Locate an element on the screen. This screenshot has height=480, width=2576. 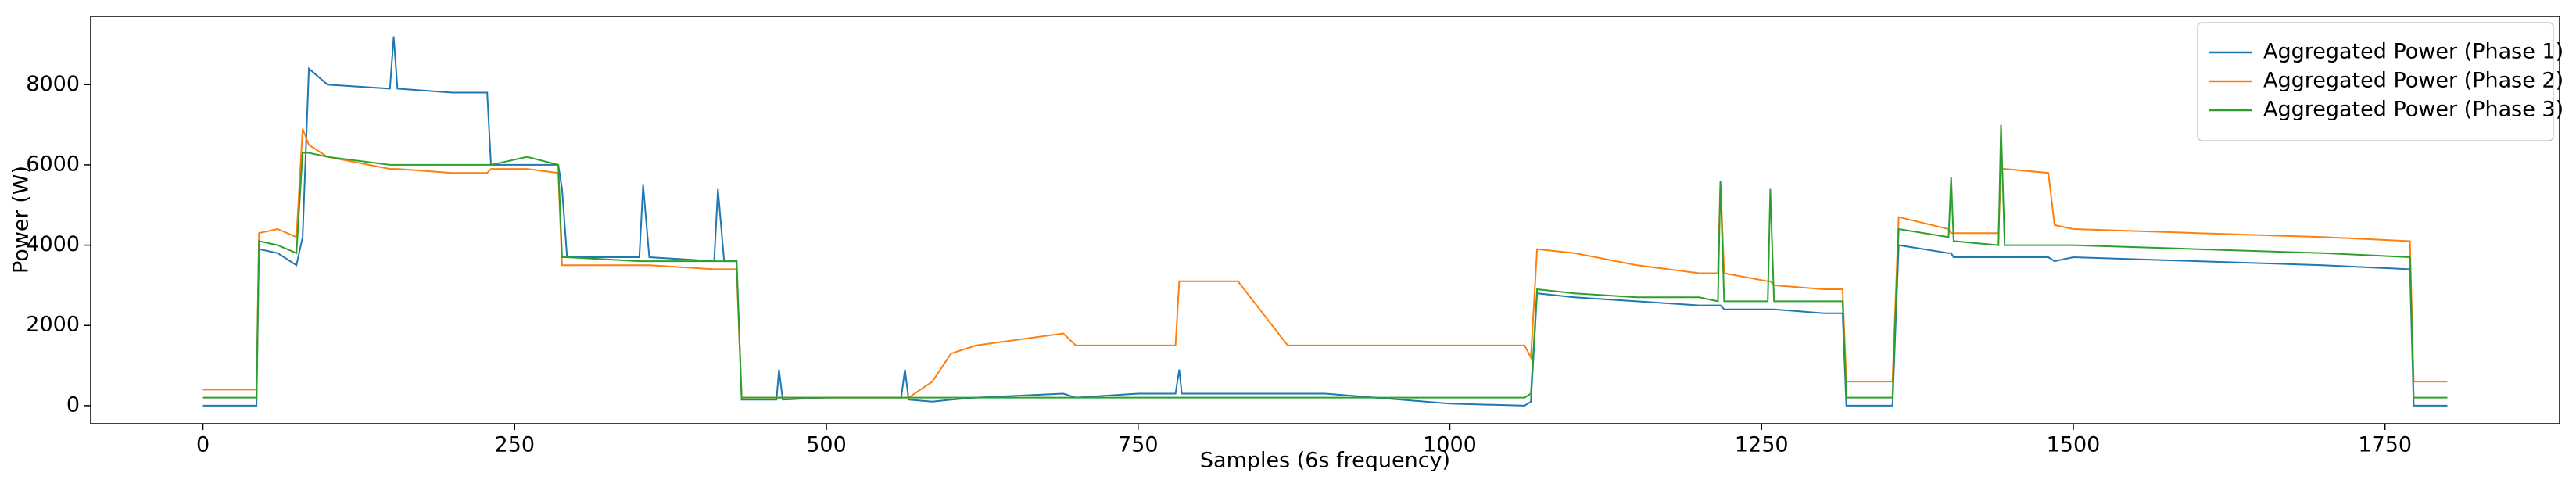
y-tick-label: 0 is located at coordinates (73, 404).